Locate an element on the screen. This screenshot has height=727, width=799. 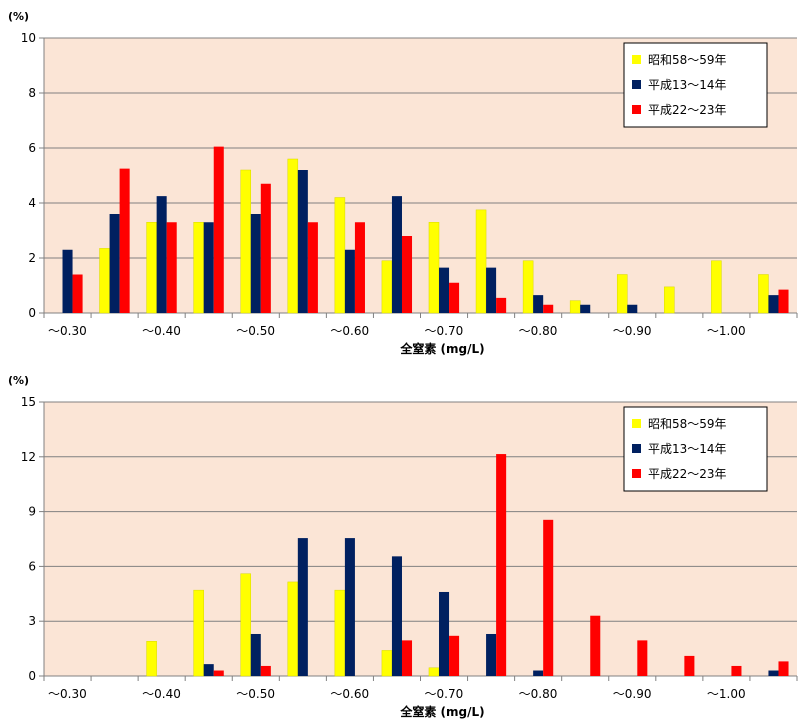
x-tick-label: 〜0.70 is located at coordinates (444, 331).